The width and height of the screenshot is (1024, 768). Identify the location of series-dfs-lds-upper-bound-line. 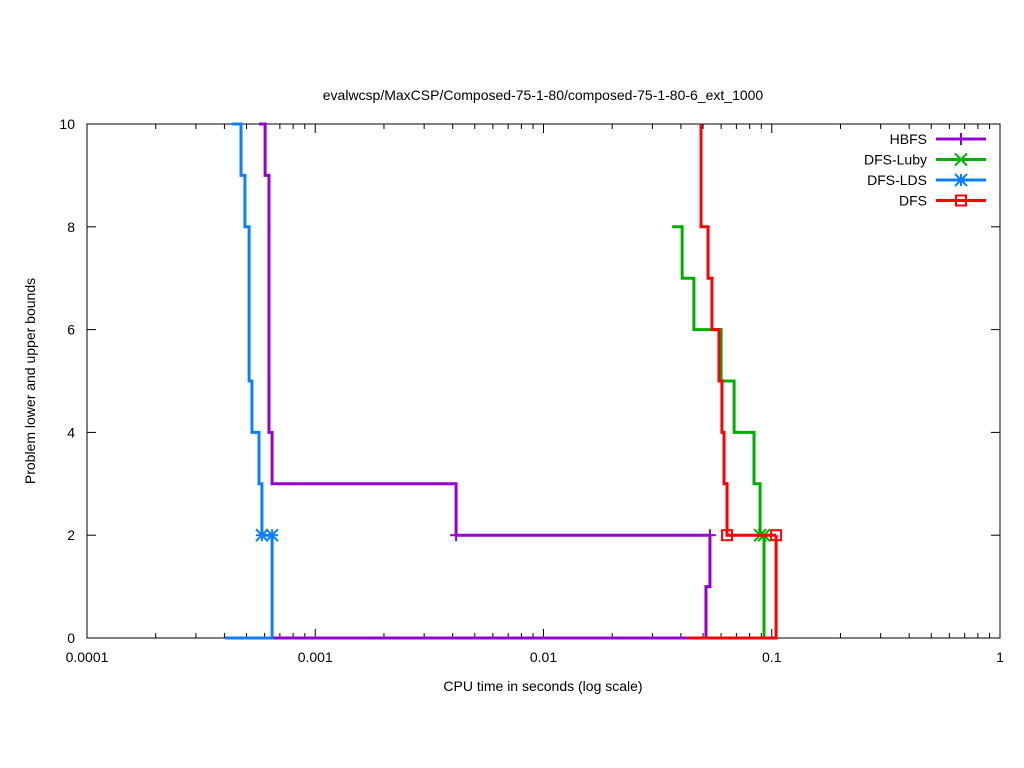
(252, 329).